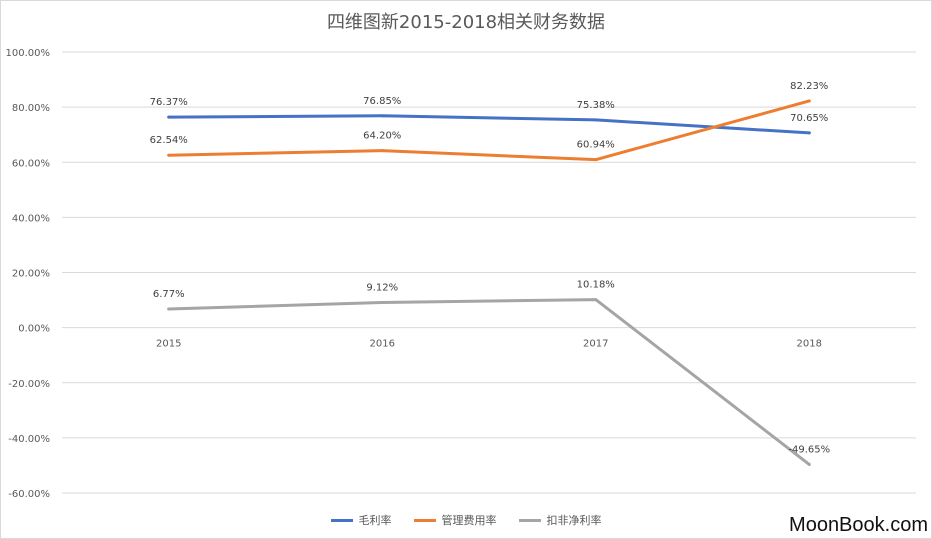 Image resolution: width=932 pixels, height=539 pixels. I want to click on data-label: -49.65%, so click(809, 449).